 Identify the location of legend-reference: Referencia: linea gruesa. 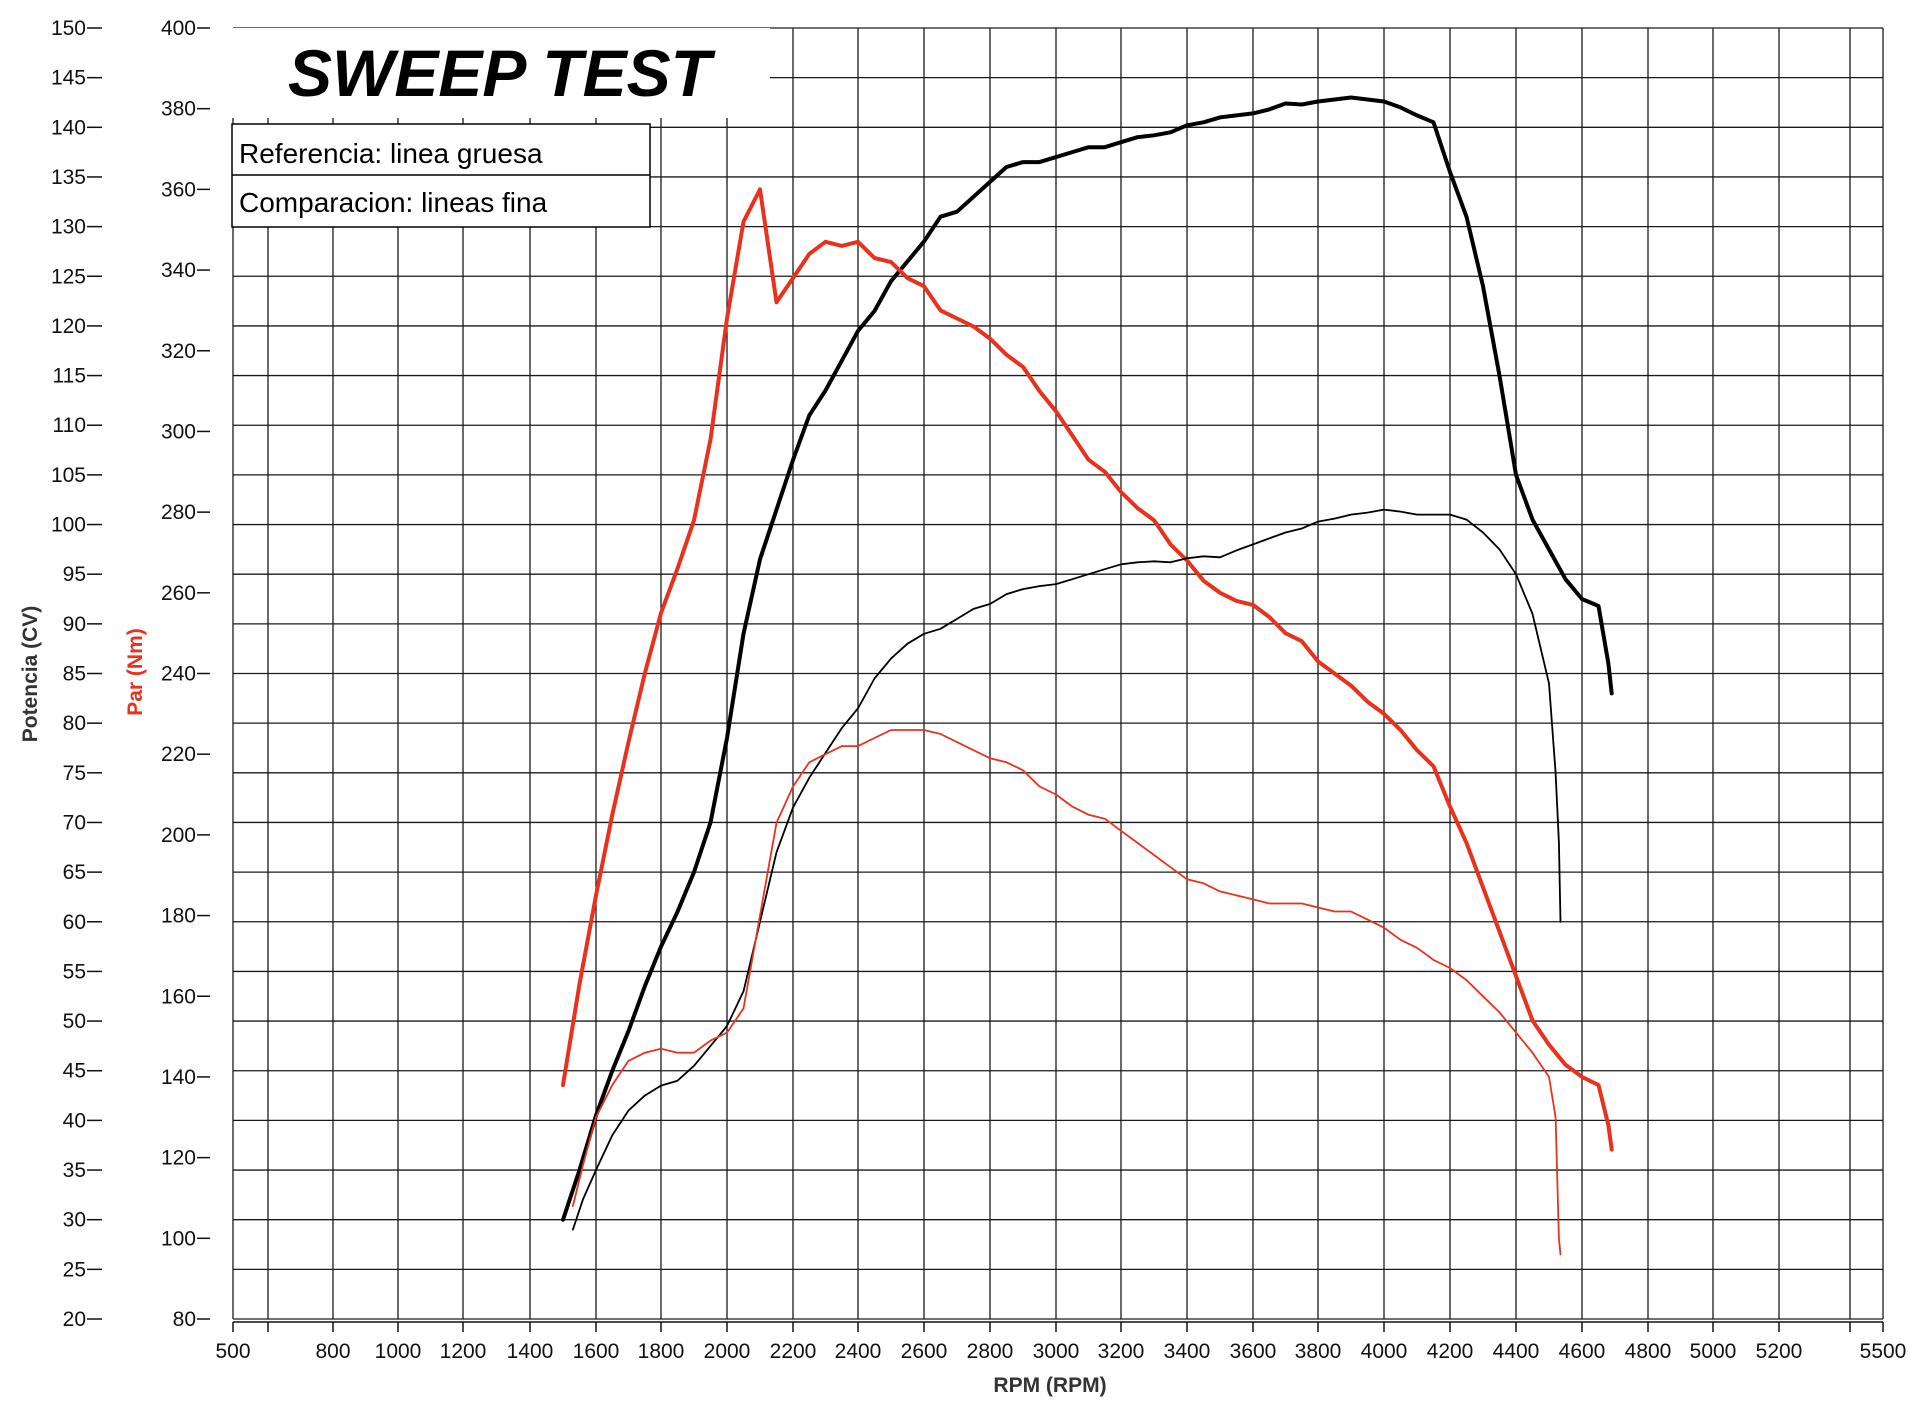
(391, 153).